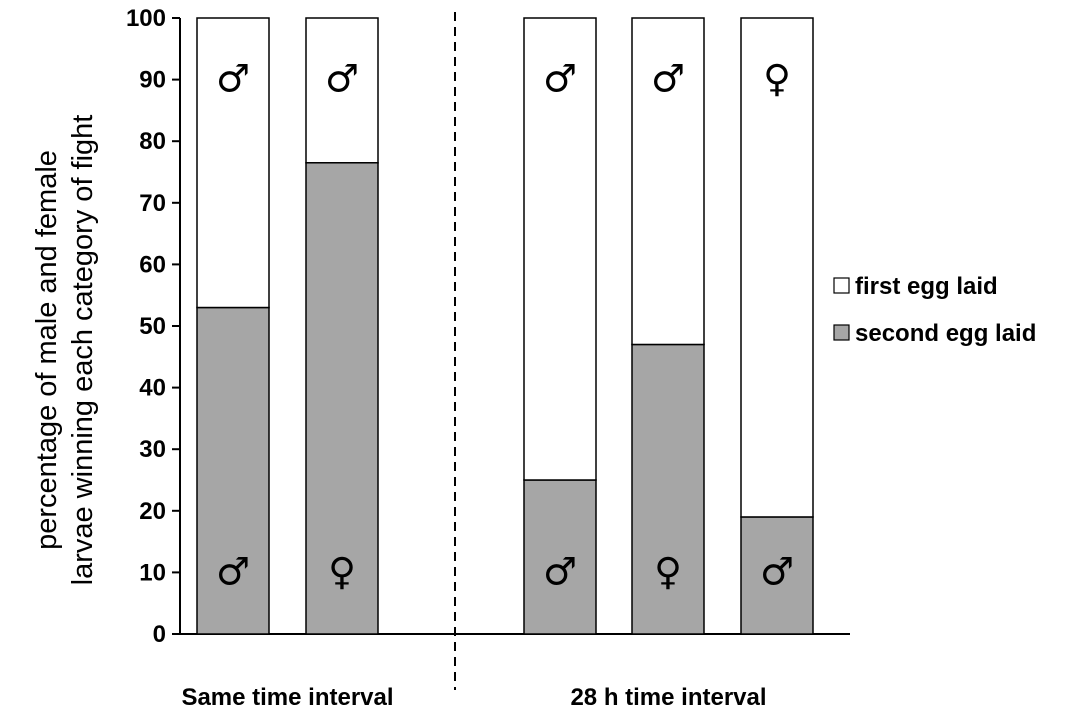 This screenshot has width=1077, height=713. I want to click on y-tick-label: 50, so click(152, 326).